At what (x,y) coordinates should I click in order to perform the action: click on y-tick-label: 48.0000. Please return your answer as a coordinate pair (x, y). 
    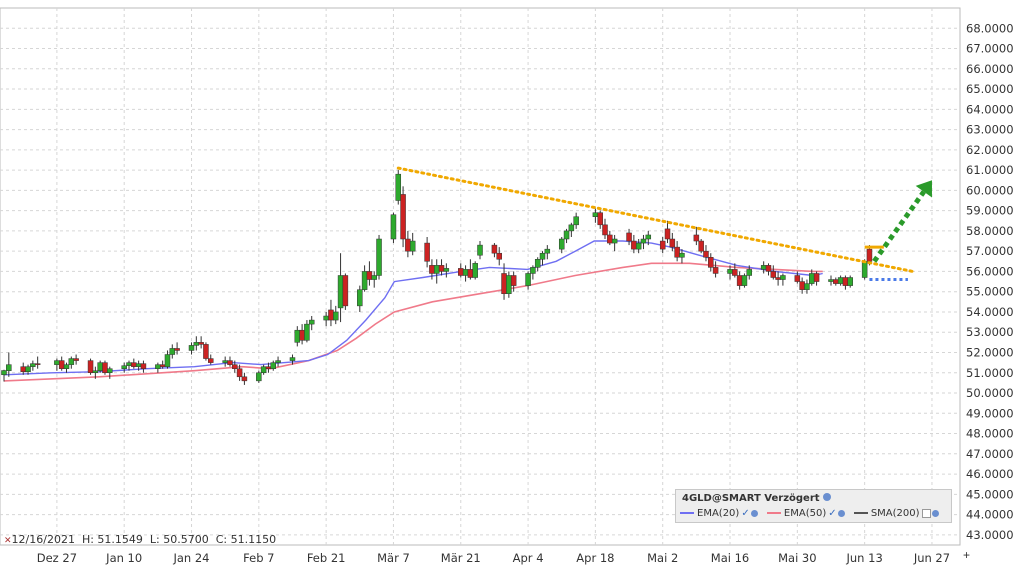
    Looking at the image, I should click on (990, 434).